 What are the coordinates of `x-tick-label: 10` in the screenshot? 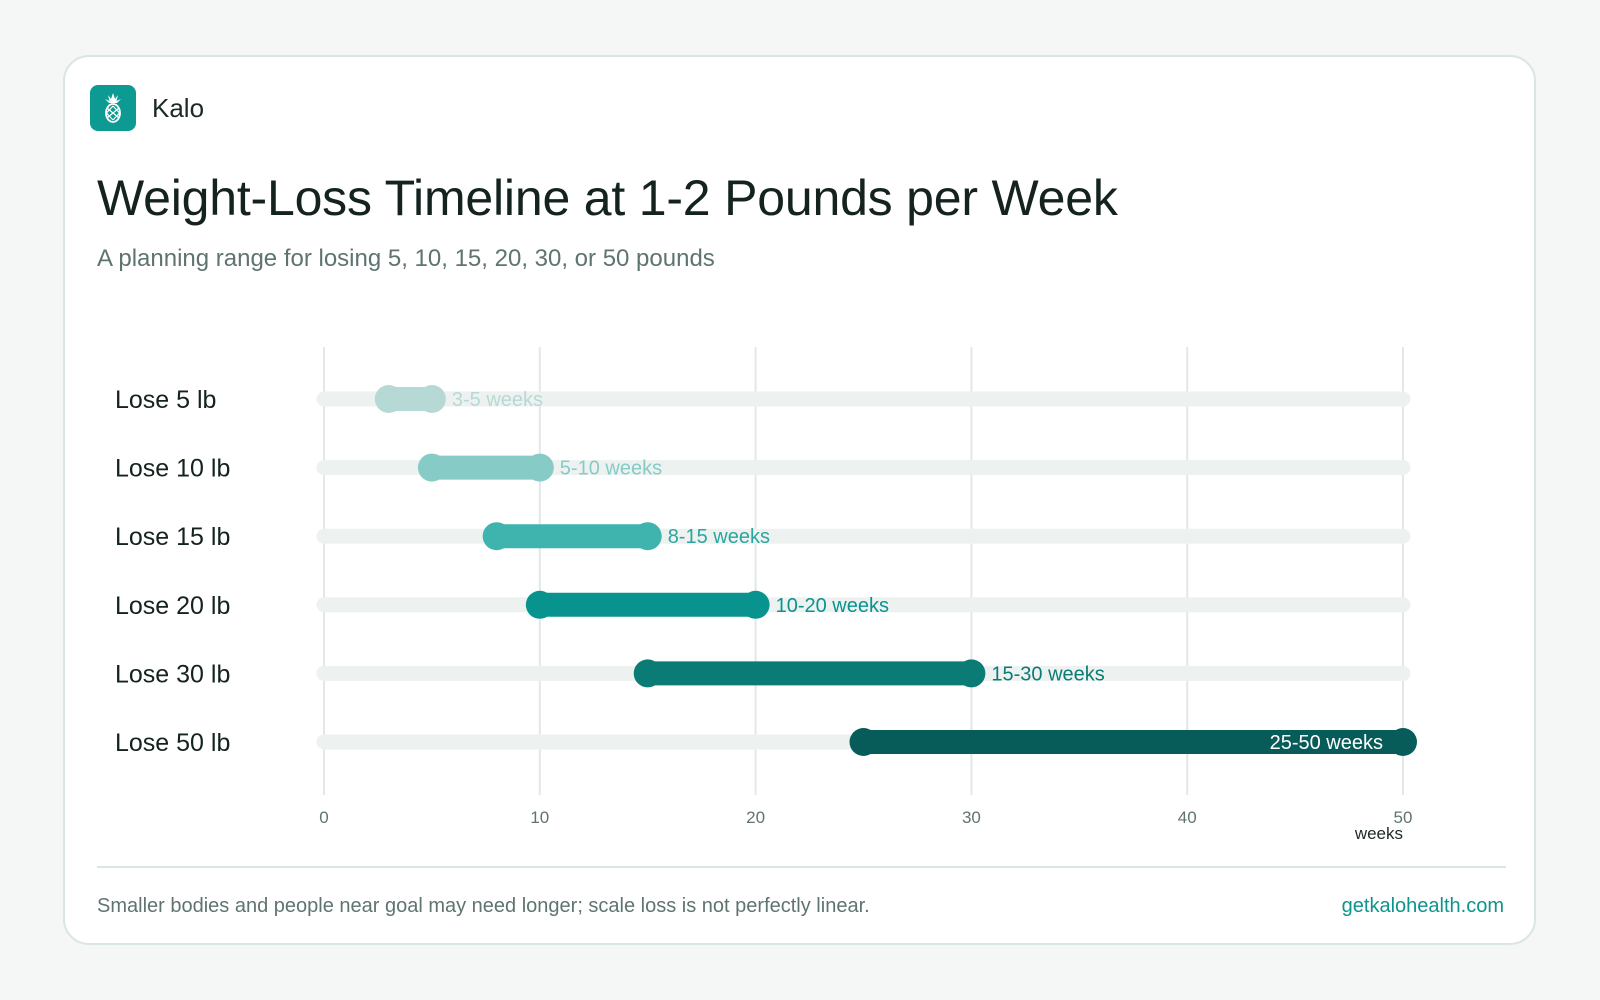 It's located at (539, 817).